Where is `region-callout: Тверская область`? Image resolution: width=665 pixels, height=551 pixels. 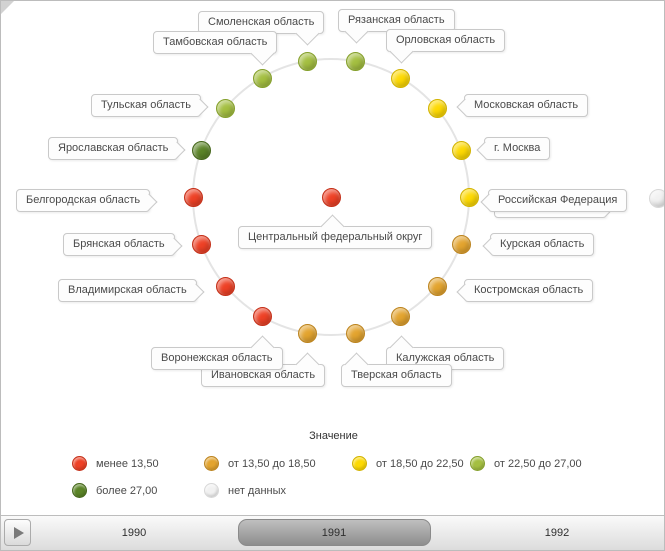 region-callout: Тверская область is located at coordinates (396, 369).